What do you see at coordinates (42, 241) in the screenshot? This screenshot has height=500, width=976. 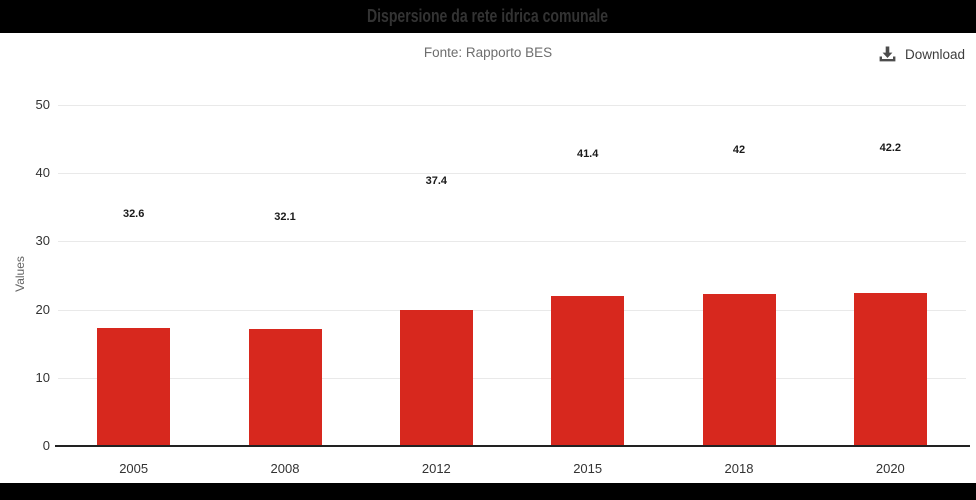 I see `y-tick-label-30: 30` at bounding box center [42, 241].